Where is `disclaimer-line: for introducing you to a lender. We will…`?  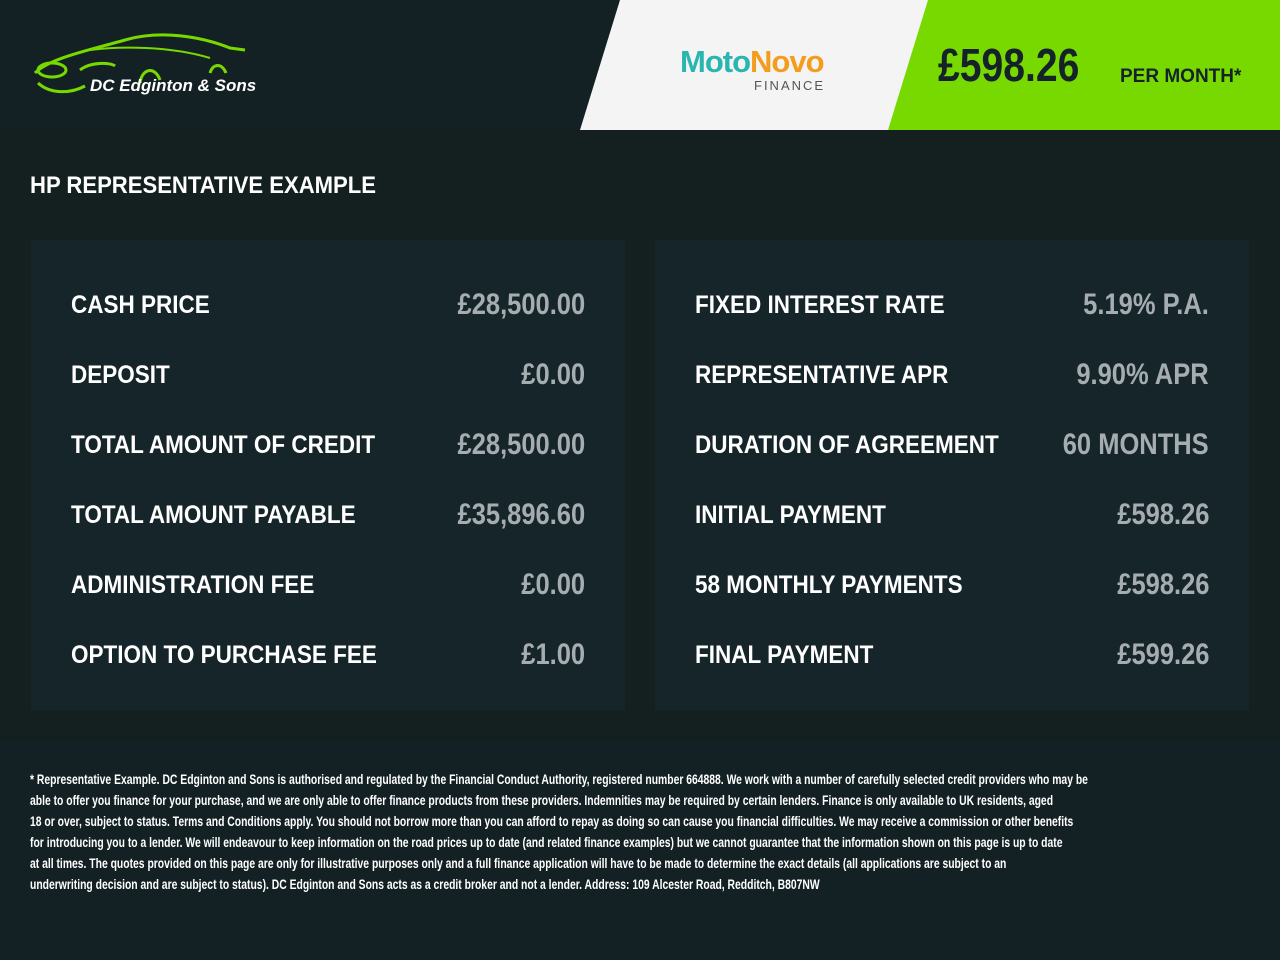 disclaimer-line: for introducing you to a lender. We will… is located at coordinates (546, 842).